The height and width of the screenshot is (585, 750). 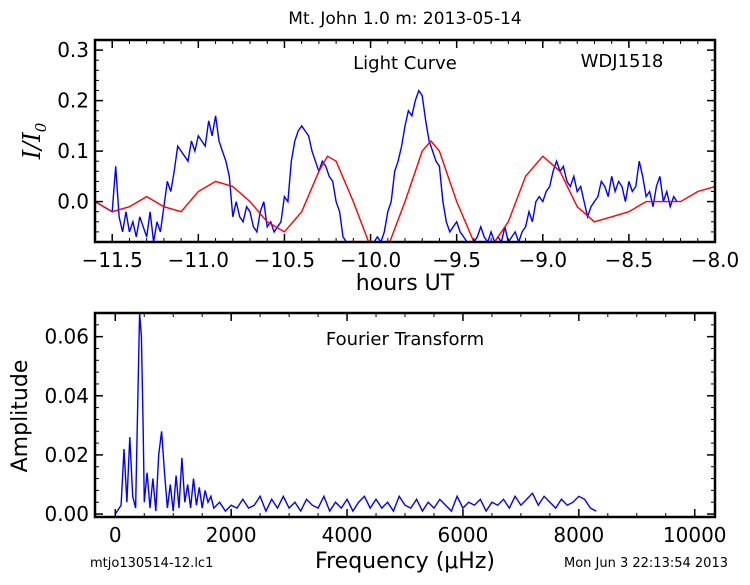 What do you see at coordinates (20, 416) in the screenshot?
I see `fourier-ylabel: Amplitude` at bounding box center [20, 416].